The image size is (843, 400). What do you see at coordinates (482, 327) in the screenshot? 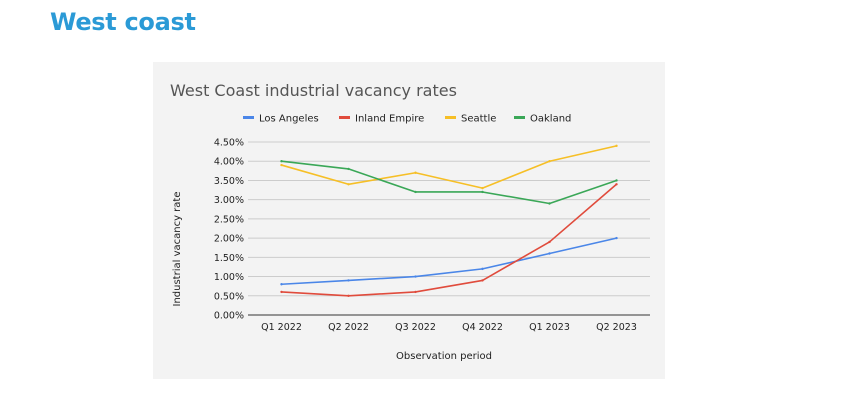
I see `x-tick-label: Q4 2022` at bounding box center [482, 327].